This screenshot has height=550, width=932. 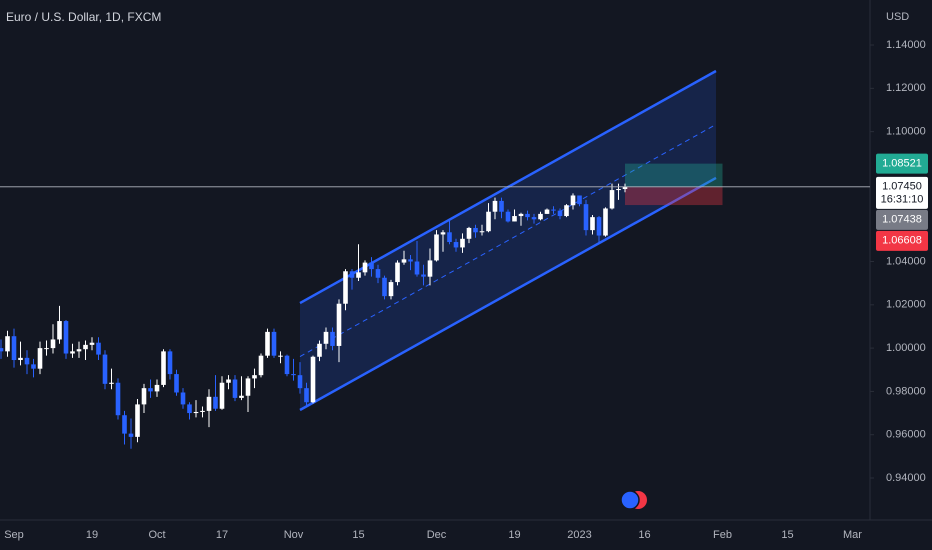 I want to click on x-tick-label: Nov, so click(x=294, y=535).